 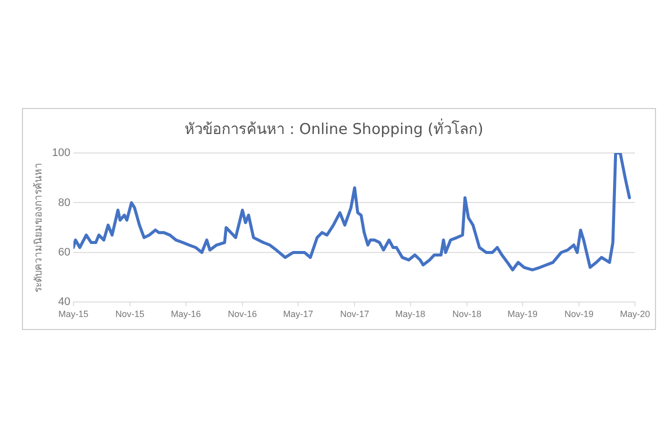 What do you see at coordinates (355, 314) in the screenshot?
I see `x-tick-label: Nov-17` at bounding box center [355, 314].